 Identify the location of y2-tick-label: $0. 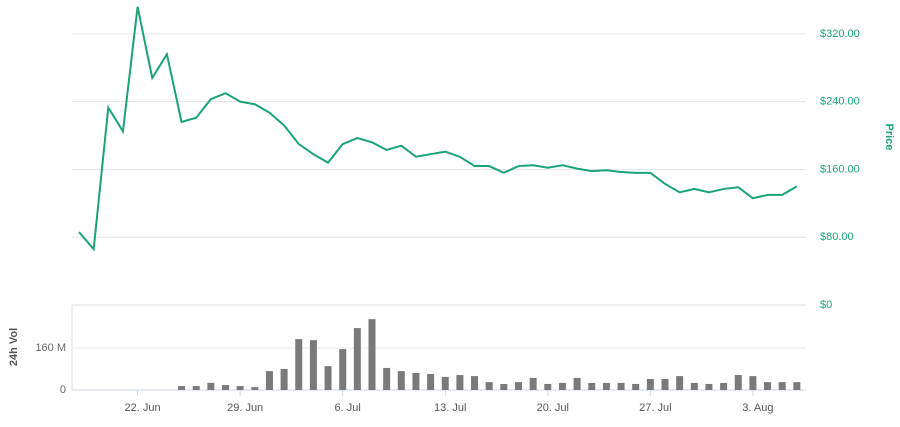
(826, 305).